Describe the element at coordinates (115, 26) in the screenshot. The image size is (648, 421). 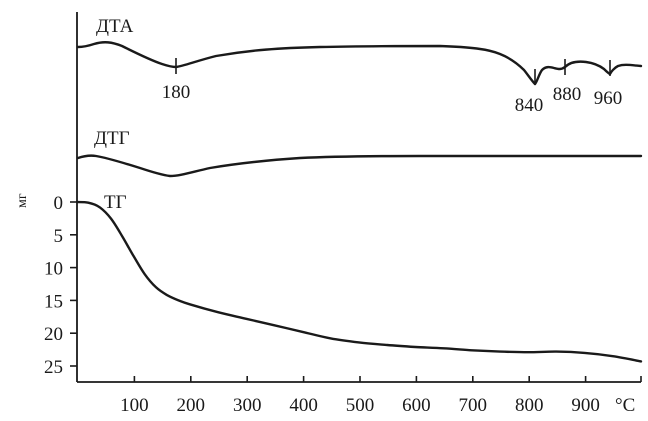
I see `dta-curve-label: ДТА` at that location.